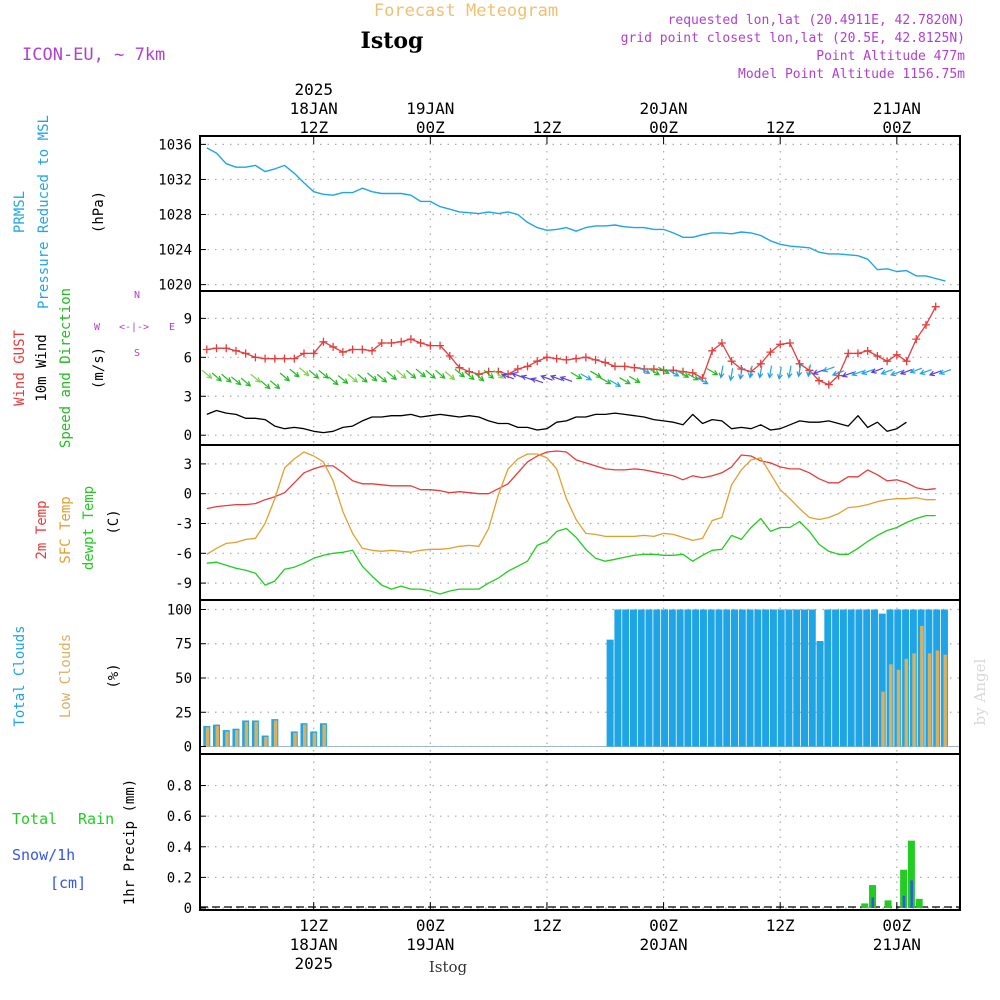 The height and width of the screenshot is (1000, 1000). Describe the element at coordinates (571, 554) in the screenshot. I see `dewpoint-line` at that location.